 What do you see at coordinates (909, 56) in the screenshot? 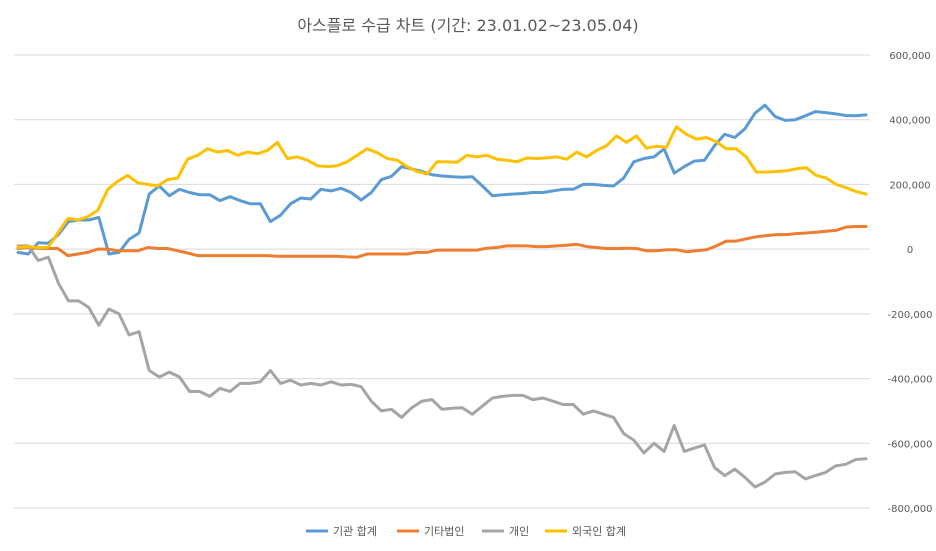
I see `y-tick-label: 600,000` at bounding box center [909, 56].